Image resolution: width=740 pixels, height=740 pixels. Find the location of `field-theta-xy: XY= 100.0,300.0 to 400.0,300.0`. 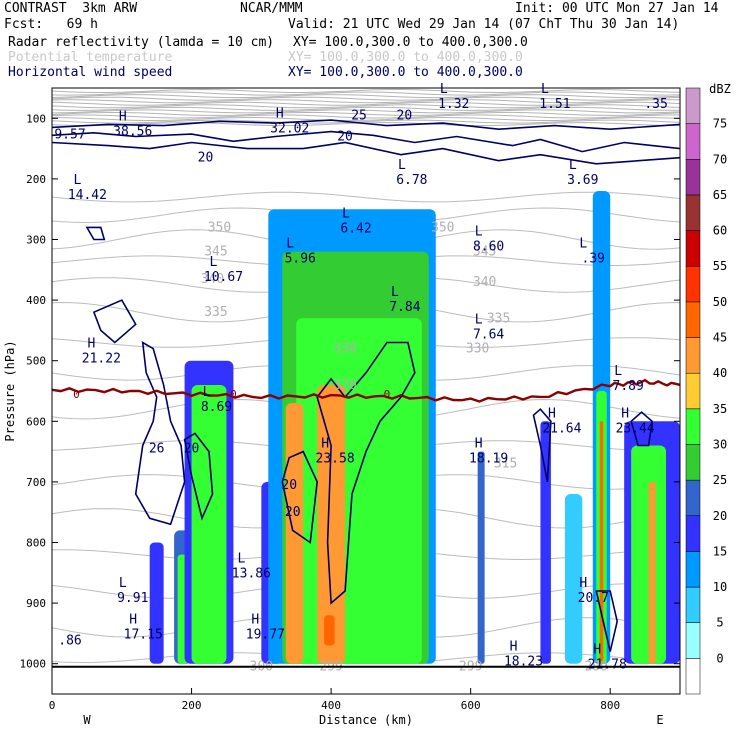

field-theta-xy: XY= 100.0,300.0 to 400.0,300.0 is located at coordinates (405, 57).